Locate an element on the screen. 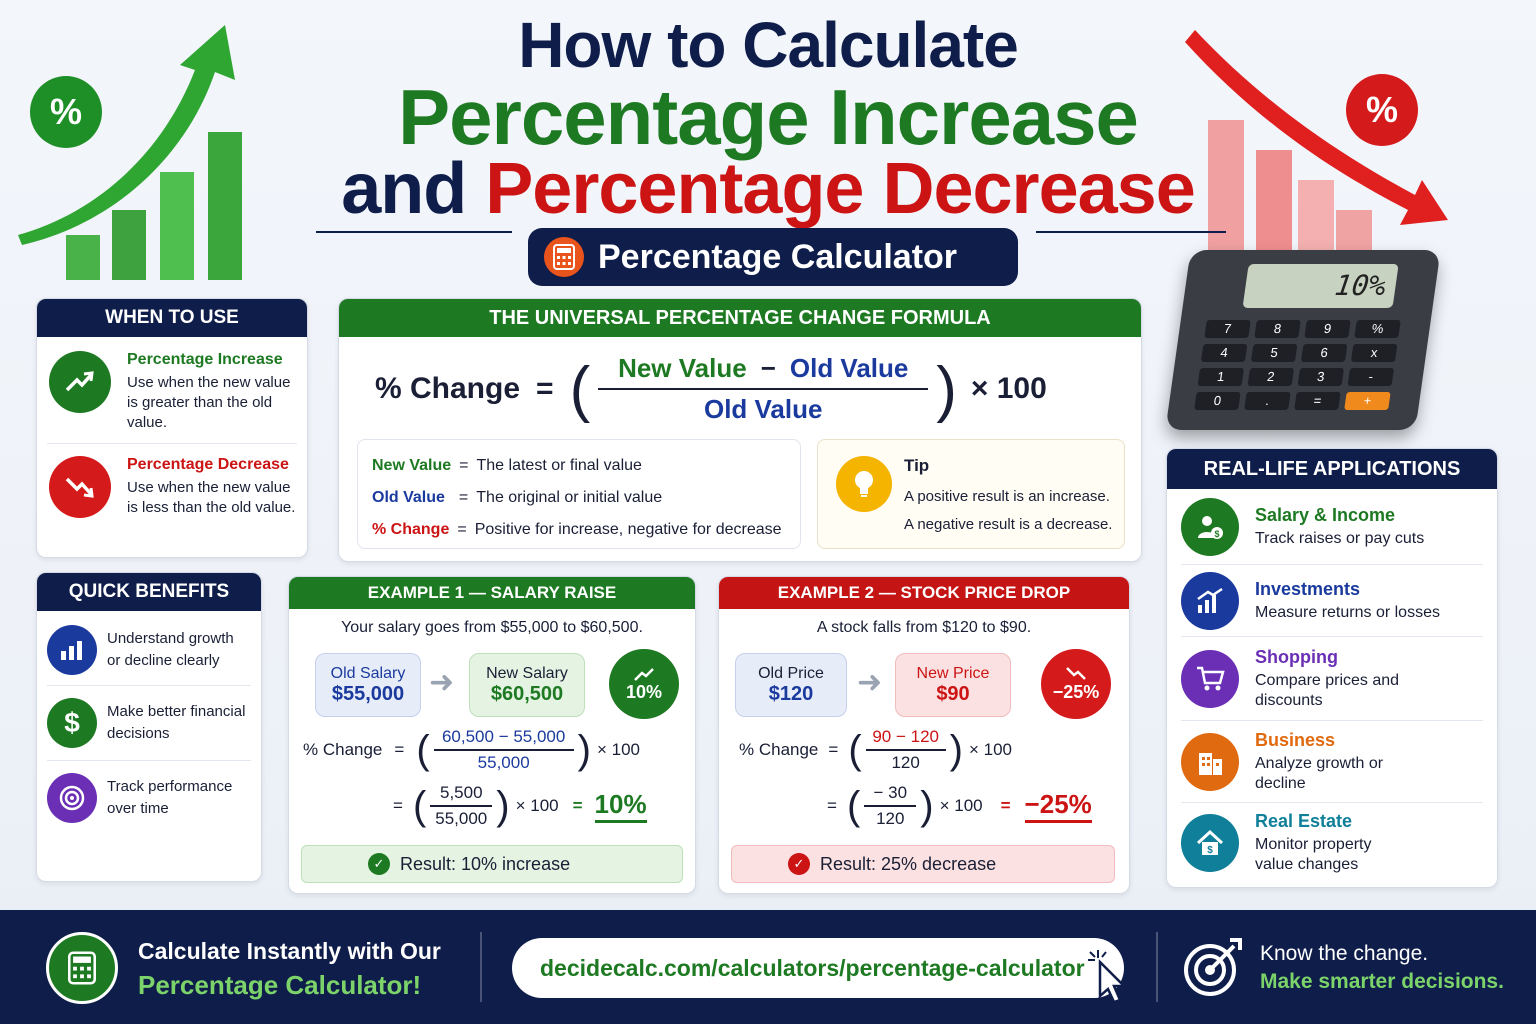  example-1-old-box: Old Salary $55,000 is located at coordinates (368, 685).